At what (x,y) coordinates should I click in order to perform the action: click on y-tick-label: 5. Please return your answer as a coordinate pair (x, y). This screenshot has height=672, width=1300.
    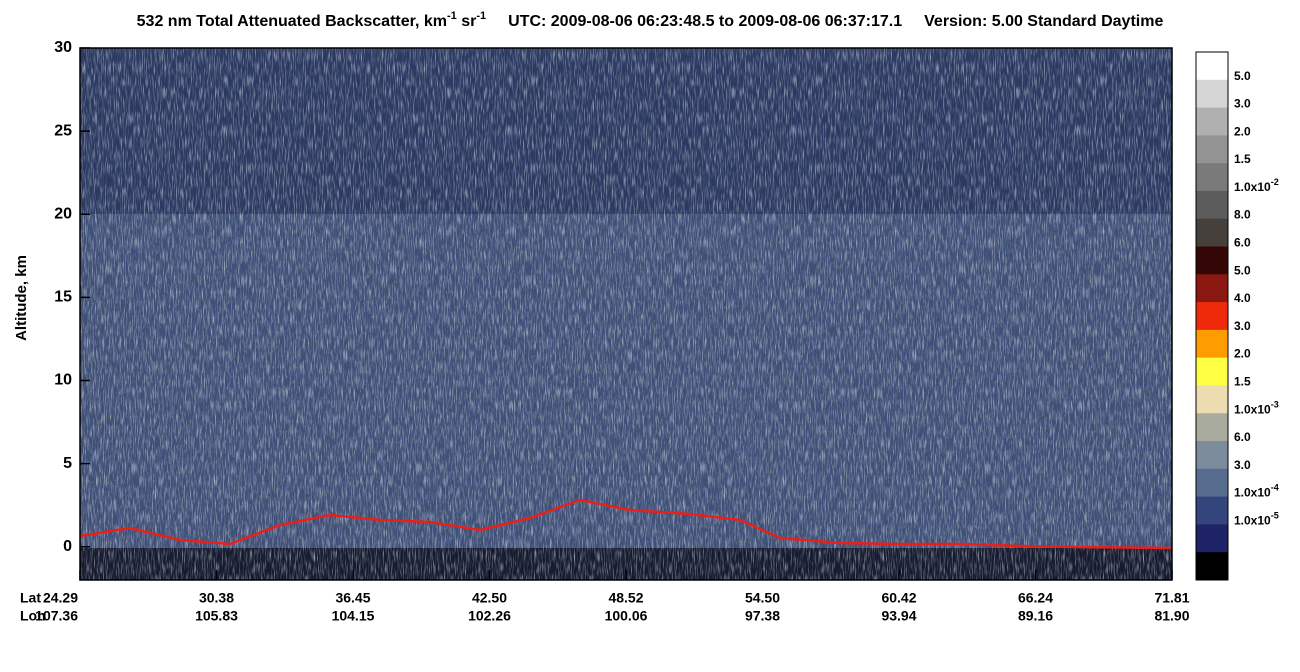
    Looking at the image, I should click on (67, 463).